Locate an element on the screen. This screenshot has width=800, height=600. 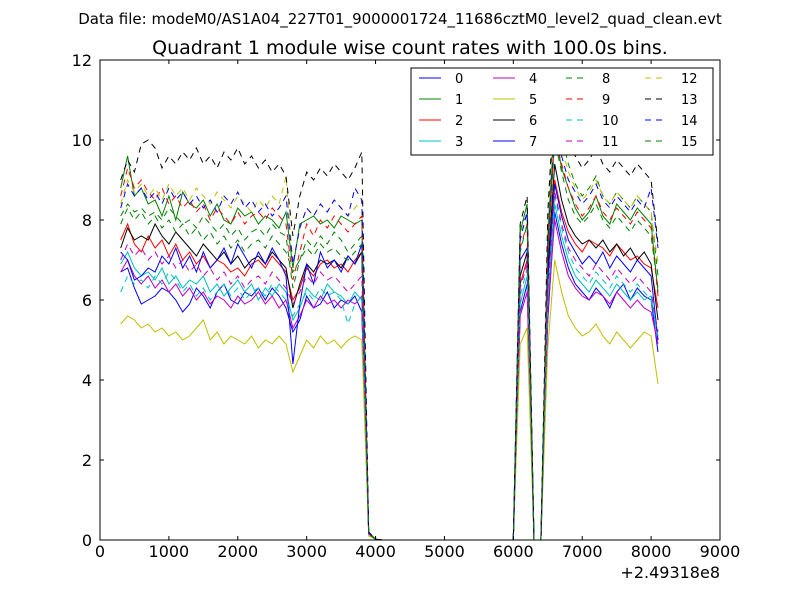
legend-label-14: 14 is located at coordinates (689, 121).